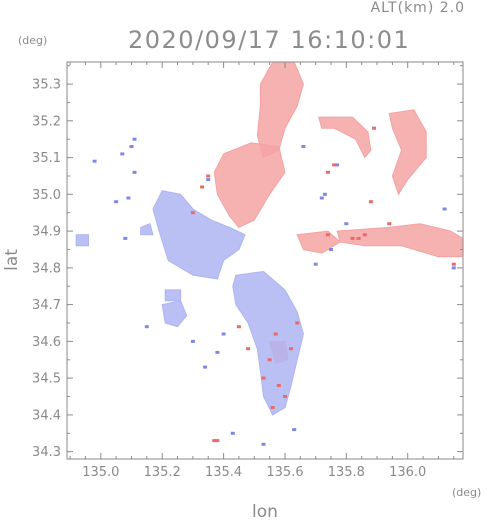 This screenshot has height=522, width=491. Describe the element at coordinates (46, 158) in the screenshot. I see `y-tick-label: 35.1` at that location.